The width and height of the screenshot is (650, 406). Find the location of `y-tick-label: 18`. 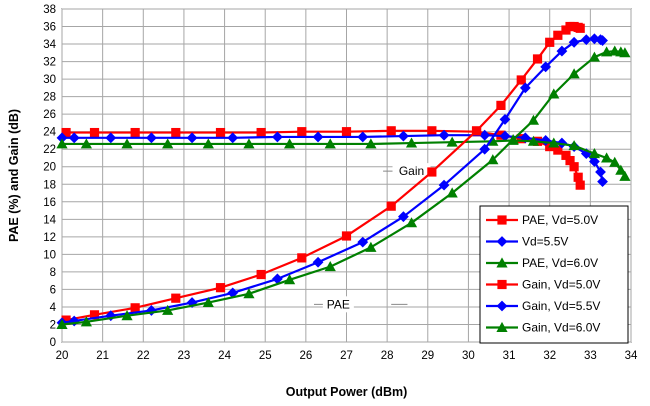

y-tick-label: 18 is located at coordinates (49, 185).